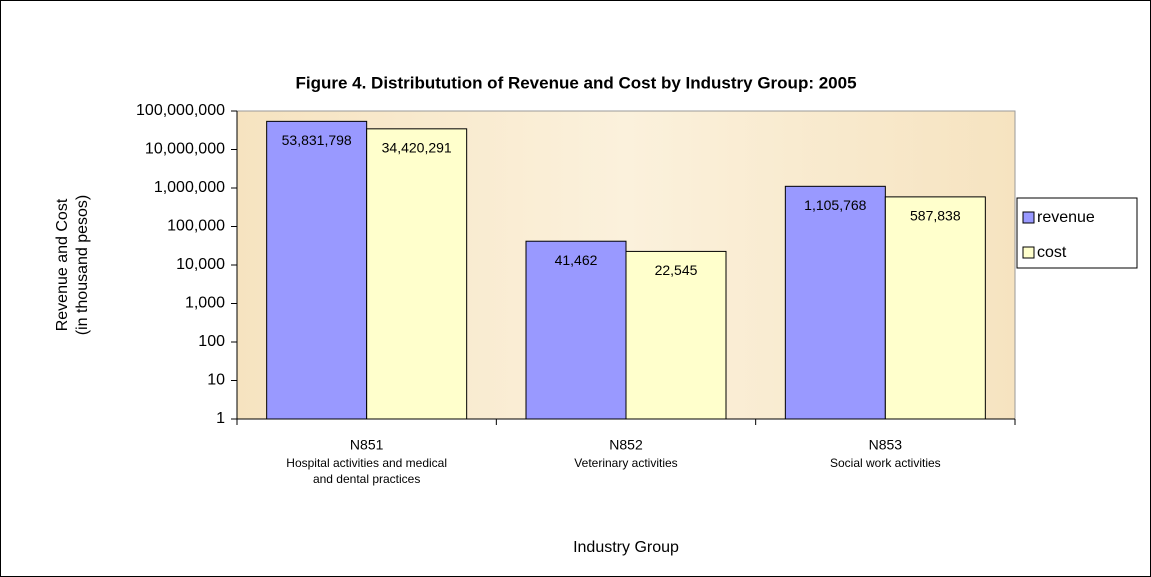 This screenshot has width=1151, height=577. Describe the element at coordinates (626, 547) in the screenshot. I see `x-axis-label: Industry Group` at that location.